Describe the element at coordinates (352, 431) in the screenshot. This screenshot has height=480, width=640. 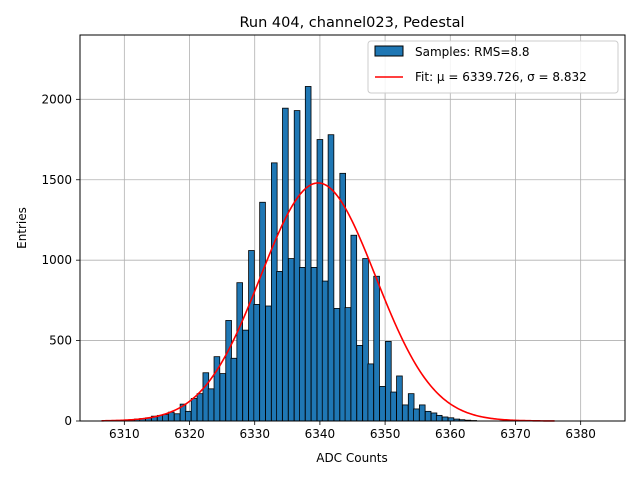
I see `x-axis-ticks: 6310 6320 6330 6340 6350 6360 6370 6380` at that location.